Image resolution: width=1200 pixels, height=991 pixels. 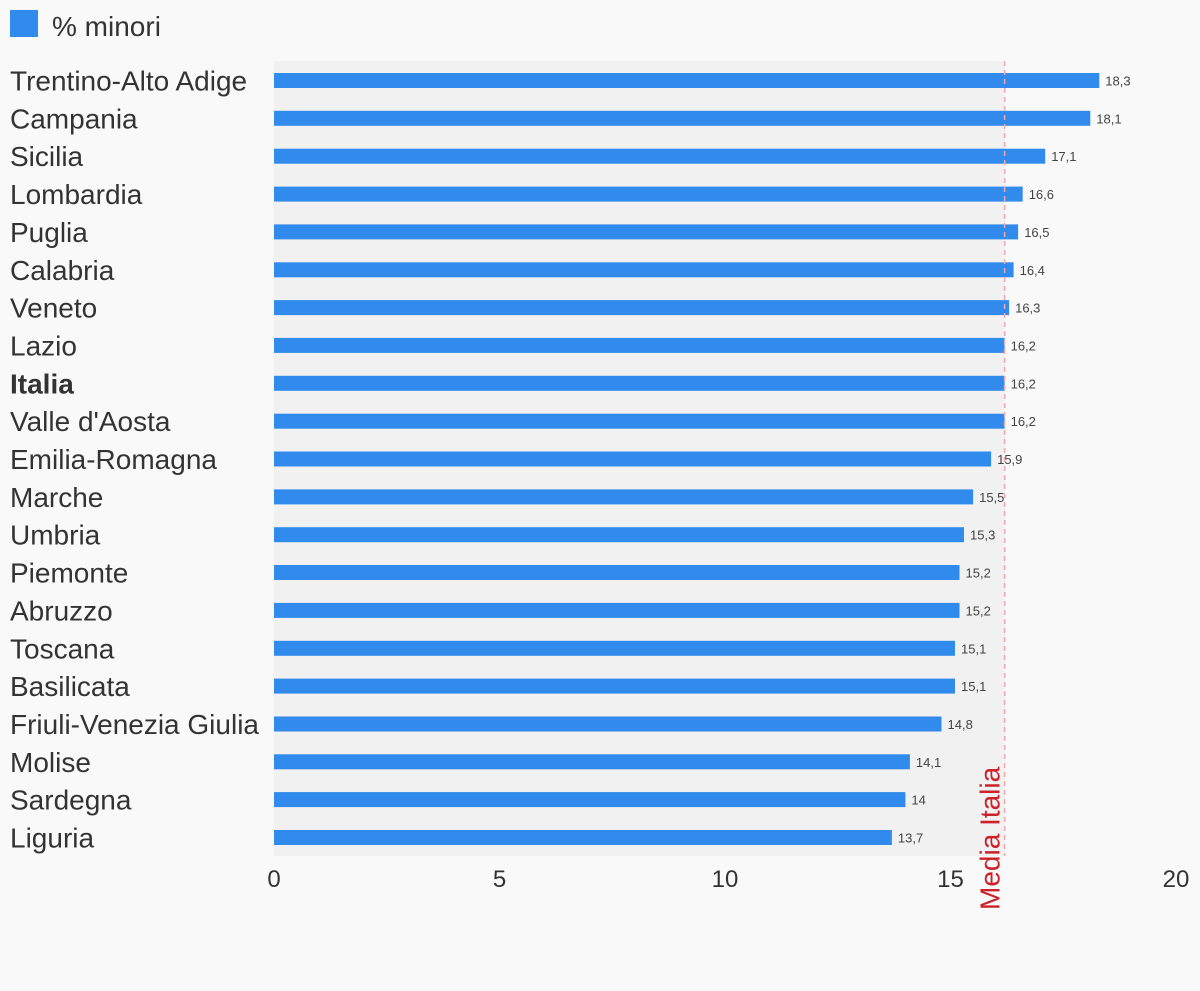 I want to click on category-label: Calabria, so click(x=62, y=270).